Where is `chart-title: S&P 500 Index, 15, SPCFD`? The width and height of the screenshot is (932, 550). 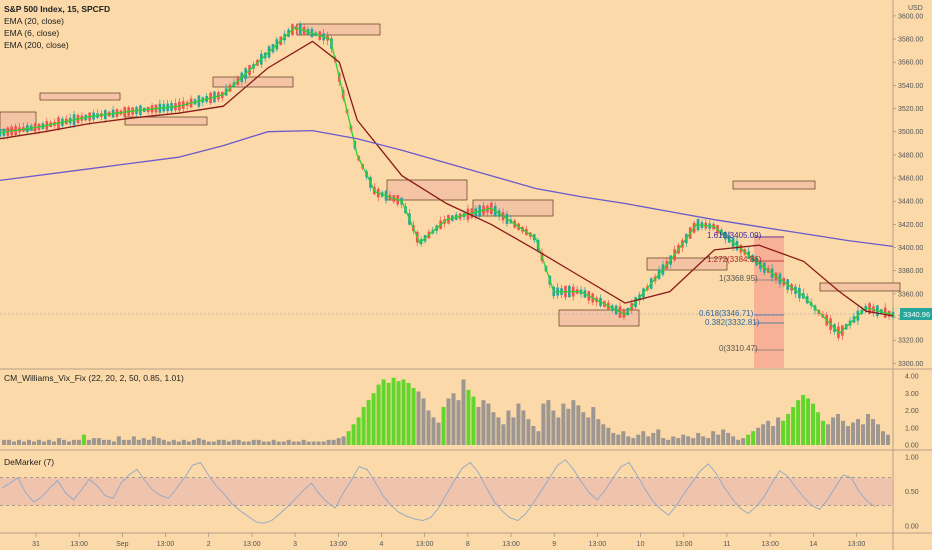
chart-title: S&P 500 Index, 15, SPCFD is located at coordinates (57, 9).